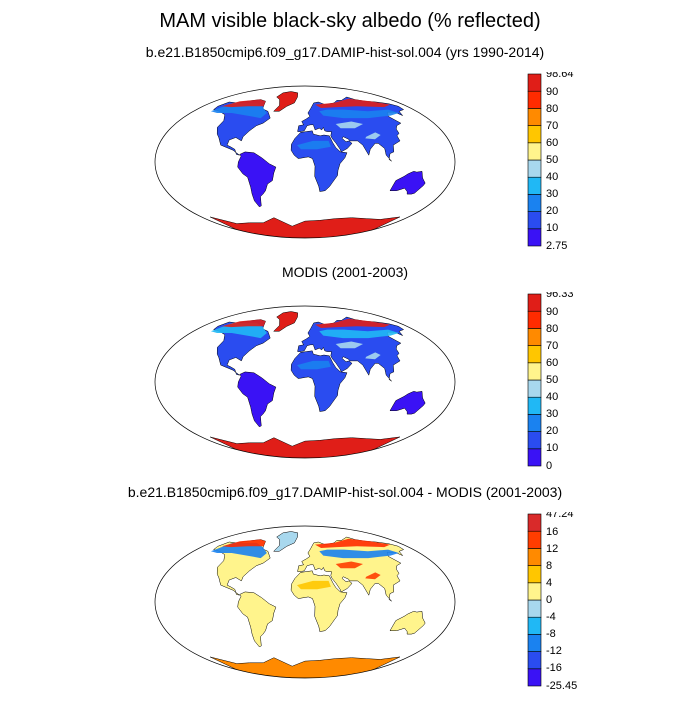 The image size is (700, 702). Describe the element at coordinates (345, 272) in the screenshot. I see `panel-title: MODIS (2001-2003)` at that location.